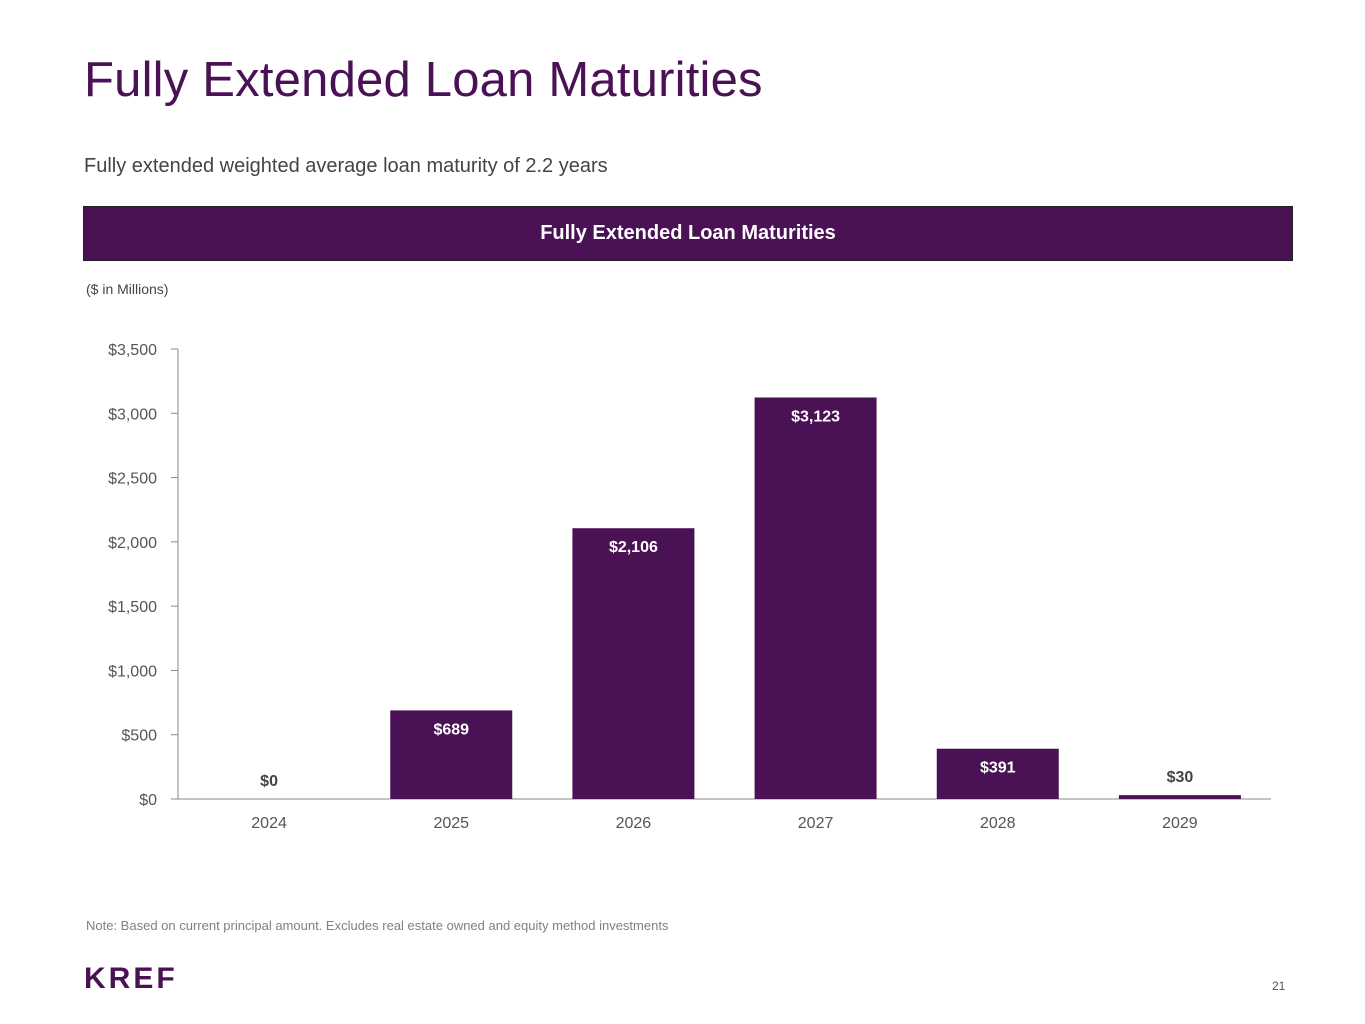 The height and width of the screenshot is (1024, 1365). Describe the element at coordinates (132, 607) in the screenshot. I see `y-tick-label: $1,500` at that location.